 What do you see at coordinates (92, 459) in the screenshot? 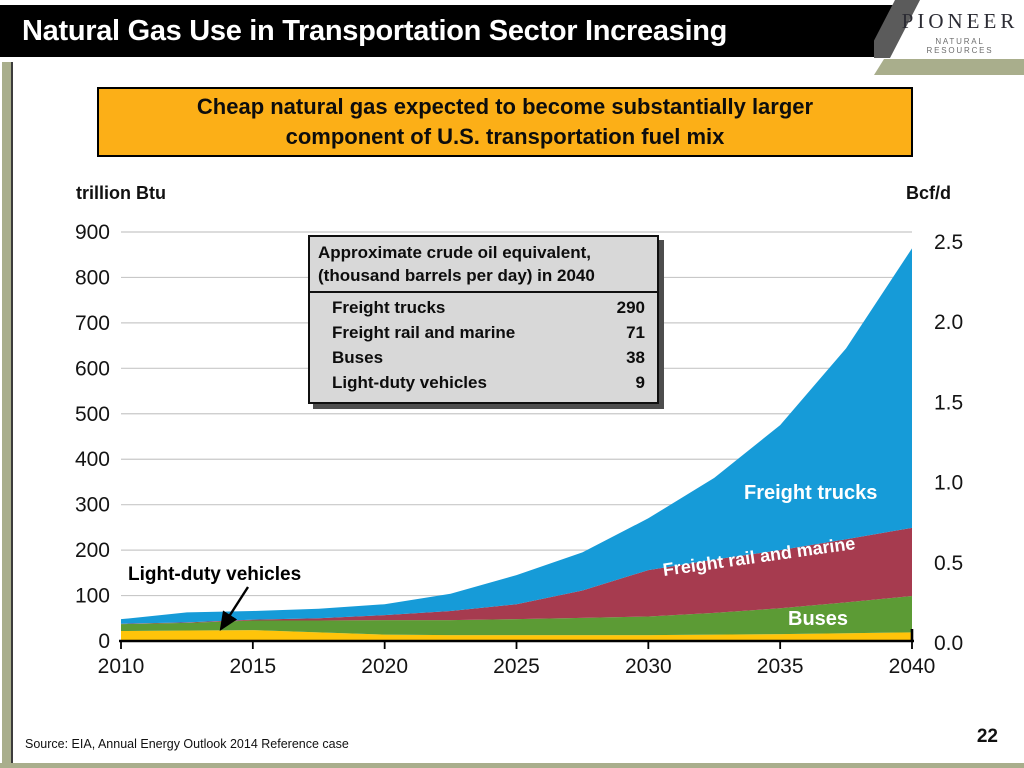
I see `y-axis-left-tick-label: 400` at bounding box center [92, 459].